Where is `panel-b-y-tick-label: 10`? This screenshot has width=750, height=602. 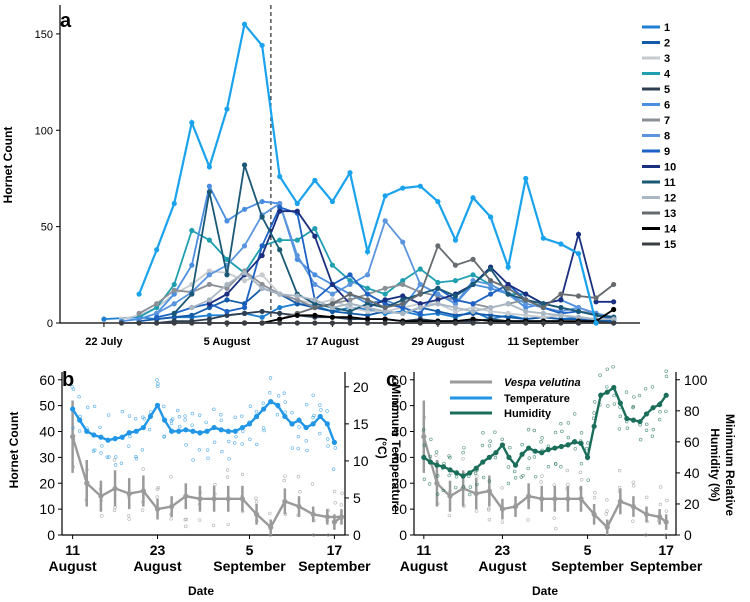 panel-b-y-tick-label: 10 is located at coordinates (47, 509).